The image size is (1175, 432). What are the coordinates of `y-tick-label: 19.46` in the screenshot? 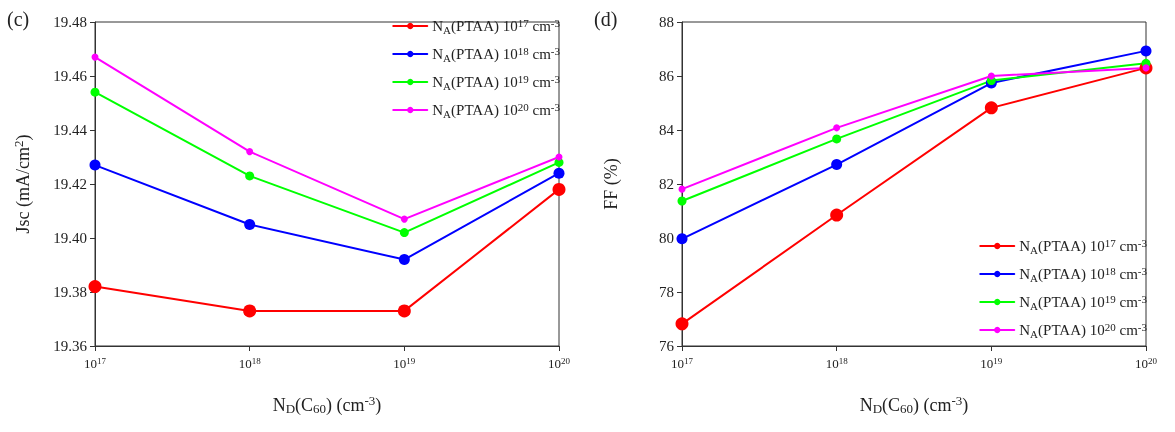 It's located at (70, 76).